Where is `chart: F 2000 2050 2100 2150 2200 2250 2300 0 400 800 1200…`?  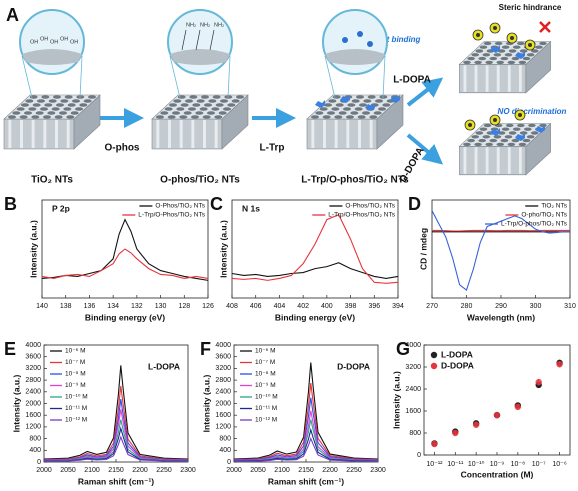
chart: F 2000 2050 2100 2150 2200 2250 2300 0 400 800 1200… is located at coordinates (293, 413).